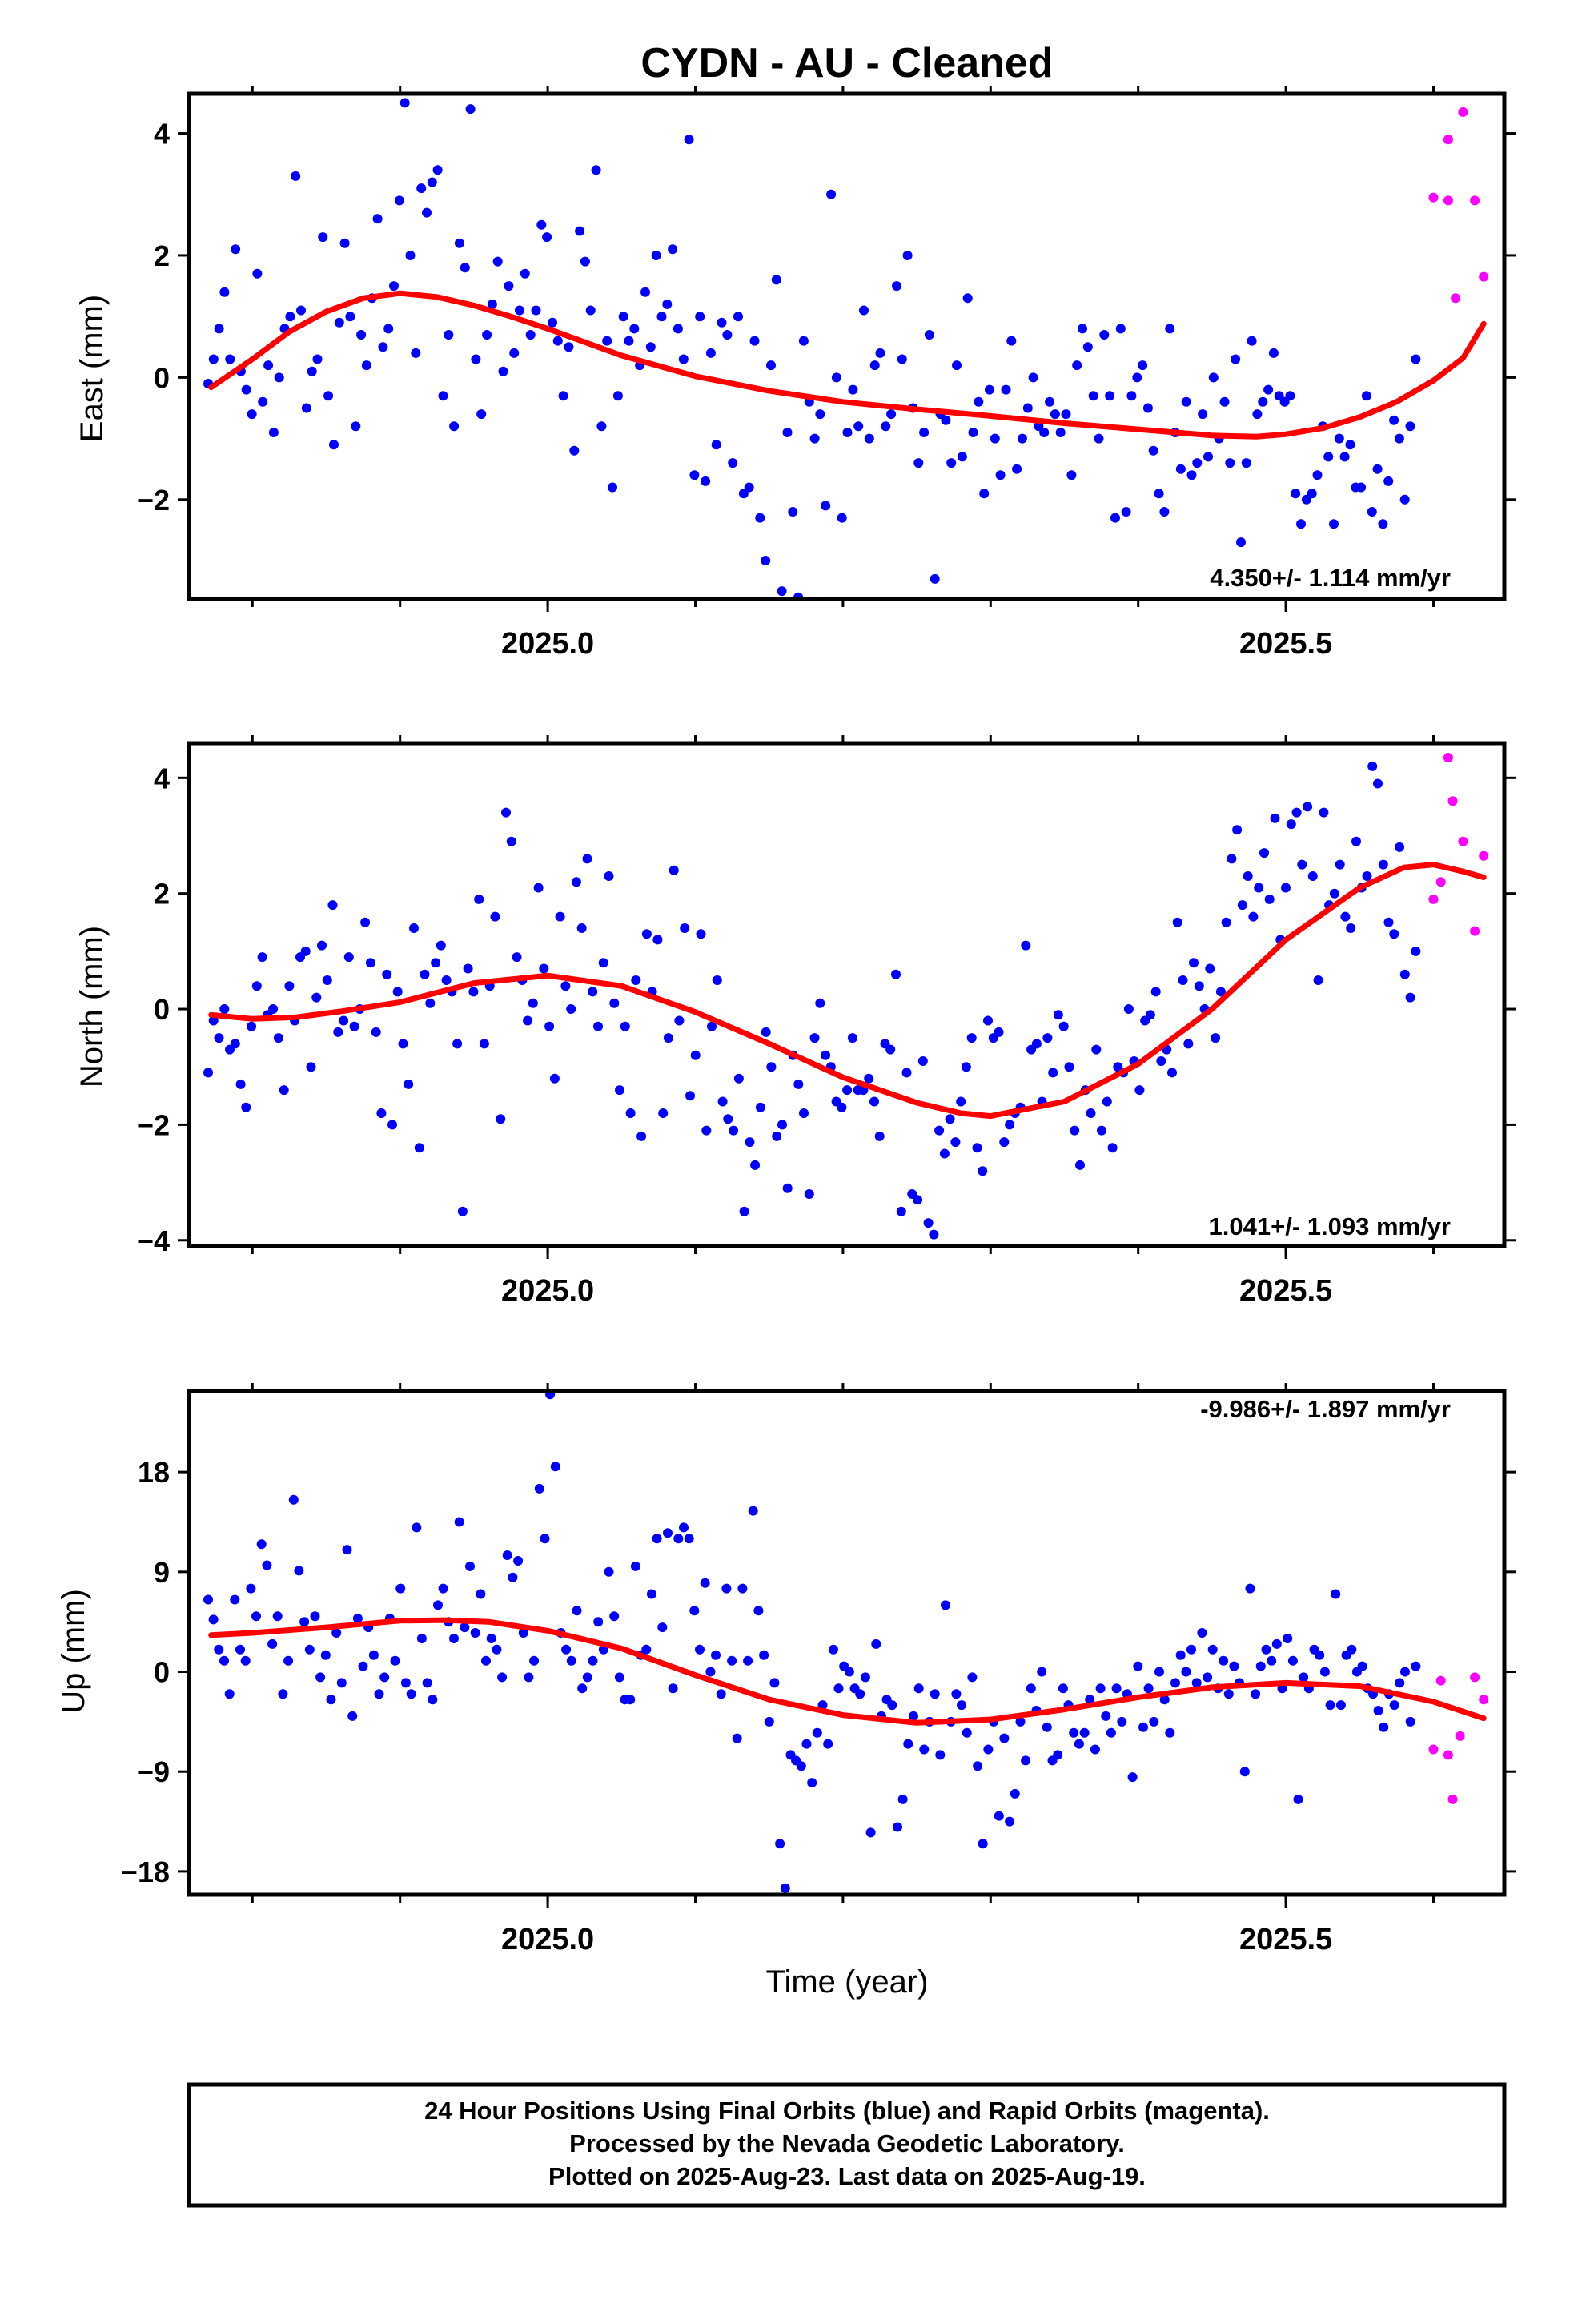  What do you see at coordinates (154, 1771) in the screenshot?
I see `up-ytick-label: −9` at bounding box center [154, 1771].